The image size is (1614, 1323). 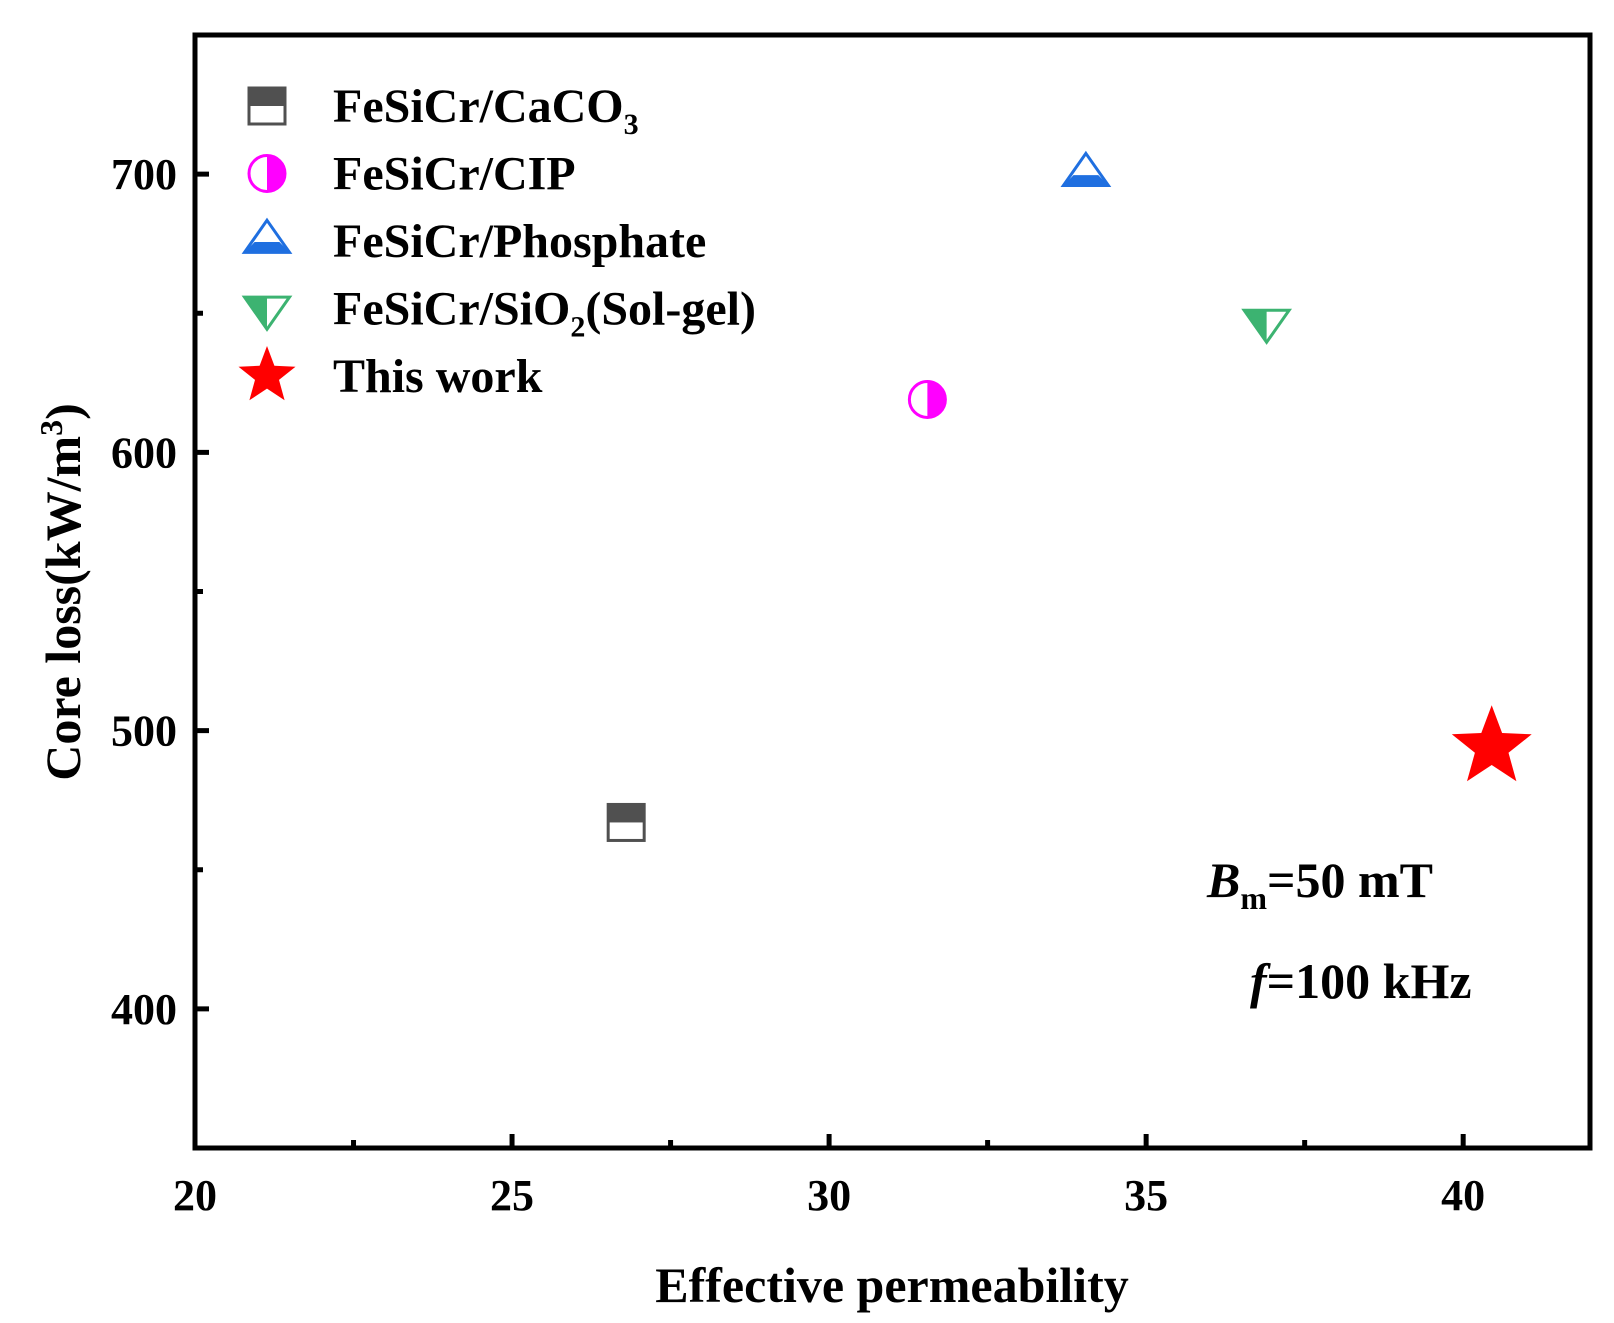 What do you see at coordinates (51, 428) in the screenshot?
I see `y-axis-label-exponent: 3` at bounding box center [51, 428].